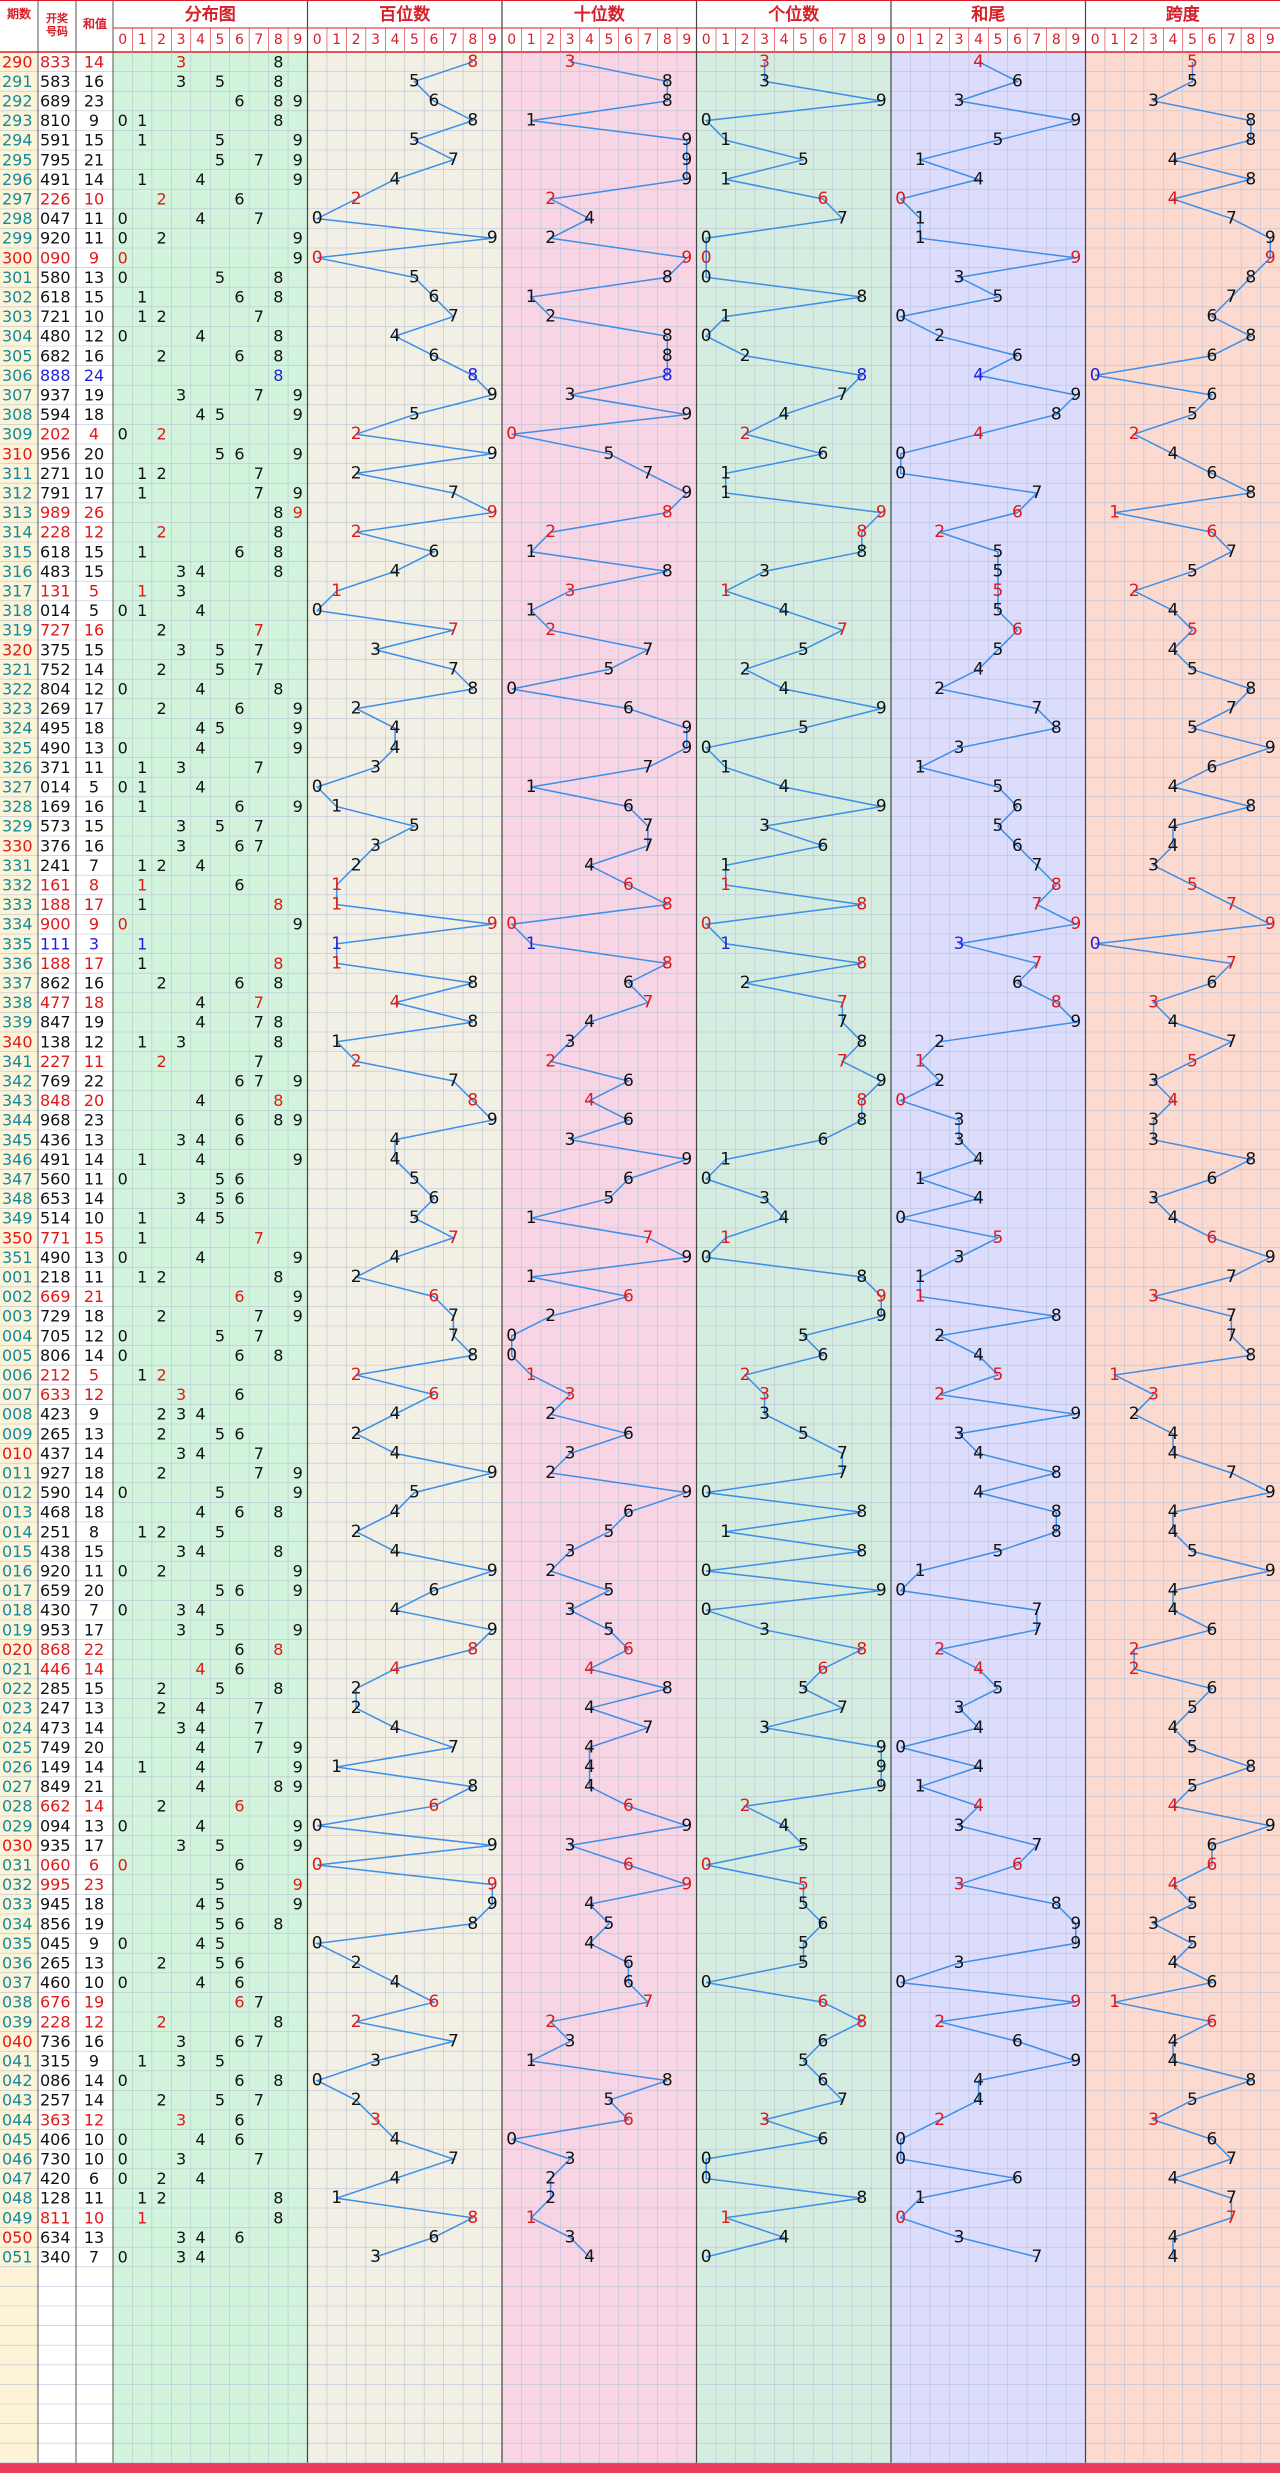 Image resolution: width=1280 pixels, height=2473 pixels. Describe the element at coordinates (1231, 219) in the screenshot. I see `span: 7` at that location.